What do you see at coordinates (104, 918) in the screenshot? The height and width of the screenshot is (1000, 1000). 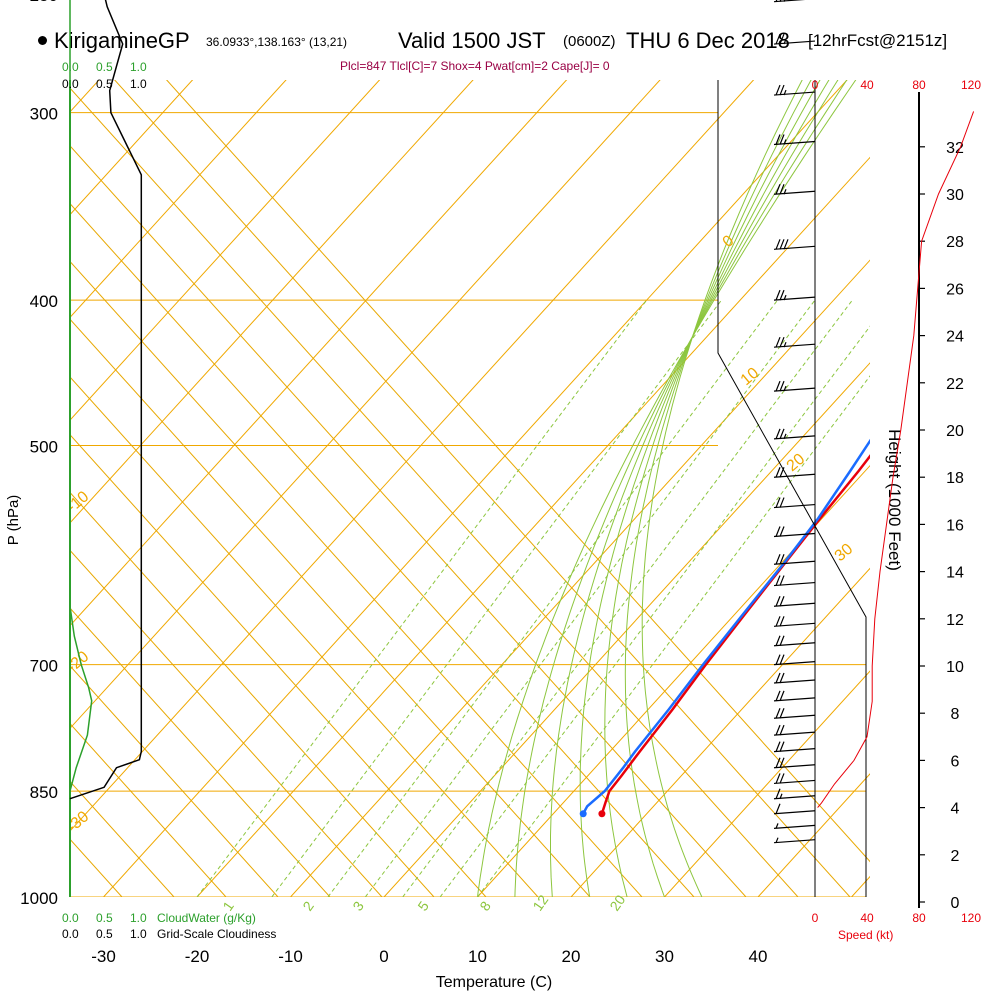 I see `cloud-water-tick-bottom: 0.5` at bounding box center [104, 918].